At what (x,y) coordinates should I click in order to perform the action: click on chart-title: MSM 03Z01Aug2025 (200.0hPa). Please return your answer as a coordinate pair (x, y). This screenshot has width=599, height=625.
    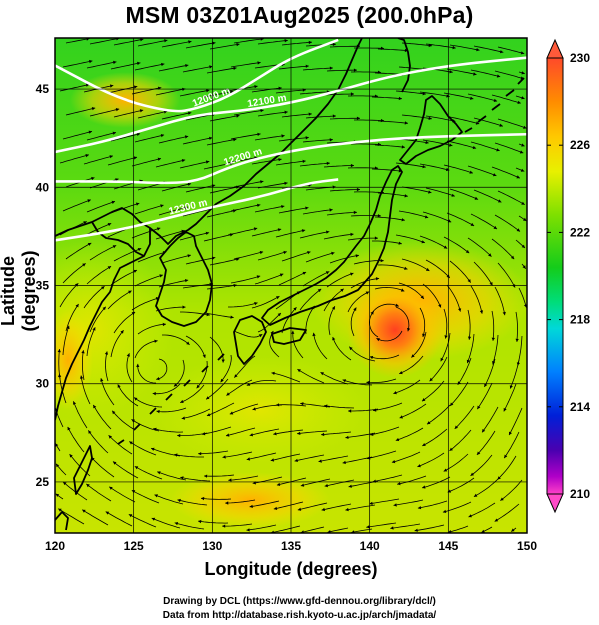
    Looking at the image, I should click on (299, 15).